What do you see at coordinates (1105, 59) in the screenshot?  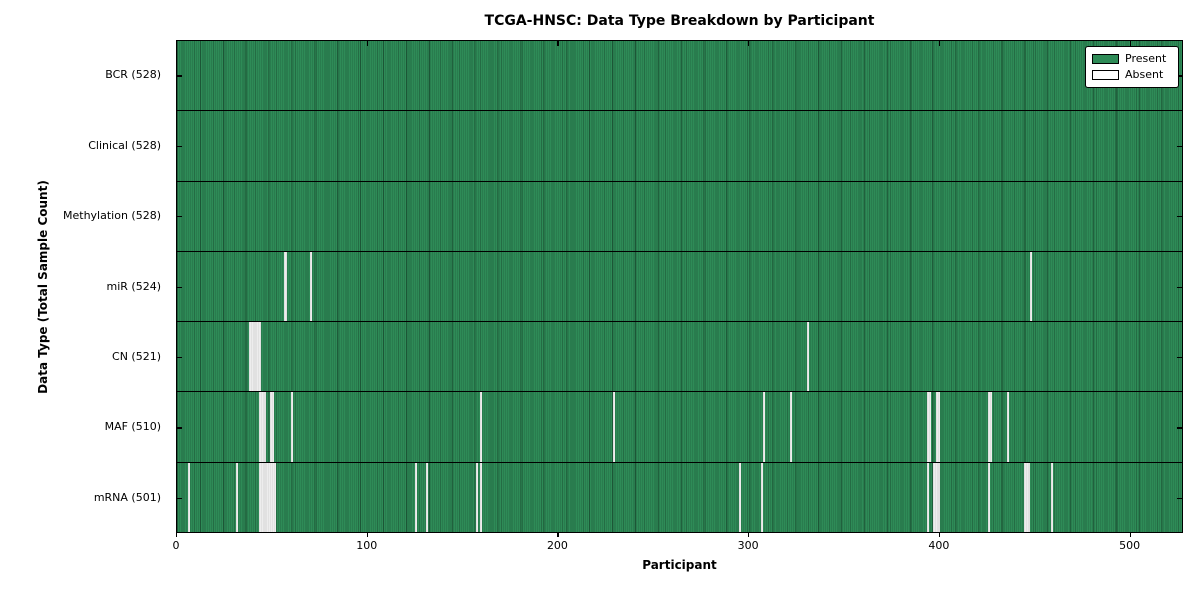 I see `present-swatch-icon` at bounding box center [1105, 59].